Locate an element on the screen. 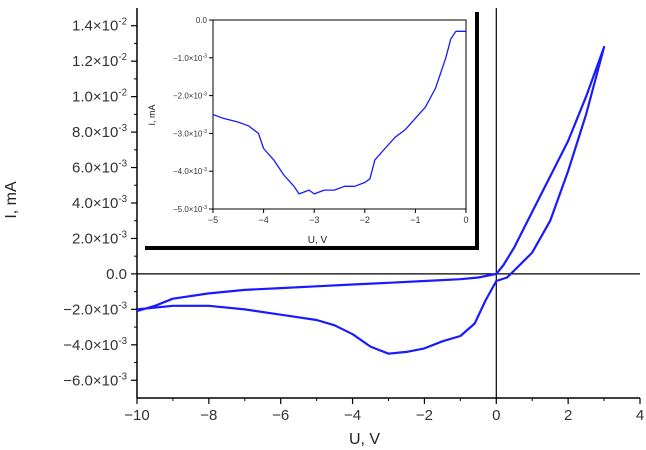 The image size is (646, 450). x-tick-label: −2 is located at coordinates (424, 415).